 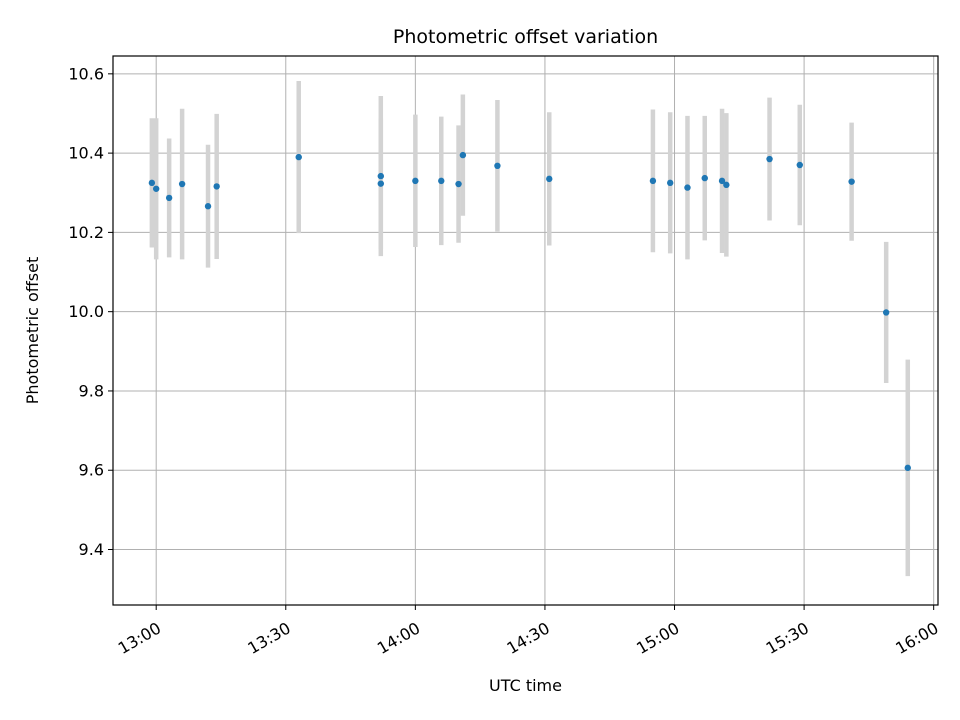 What do you see at coordinates (525, 685) in the screenshot?
I see `x-axis-label: UTC time` at bounding box center [525, 685].